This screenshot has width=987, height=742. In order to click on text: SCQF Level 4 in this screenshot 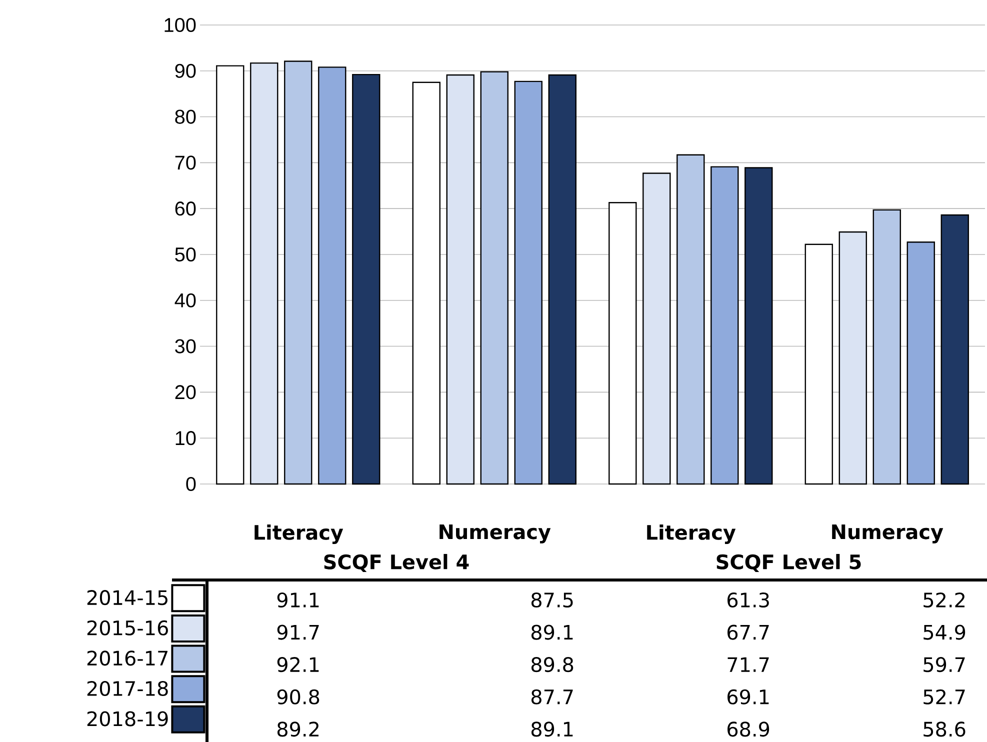, I will do `click(396, 563)`.